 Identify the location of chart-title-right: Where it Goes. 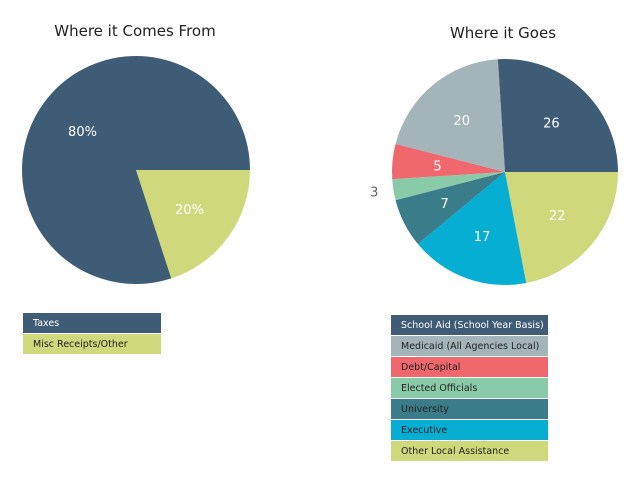
(503, 33).